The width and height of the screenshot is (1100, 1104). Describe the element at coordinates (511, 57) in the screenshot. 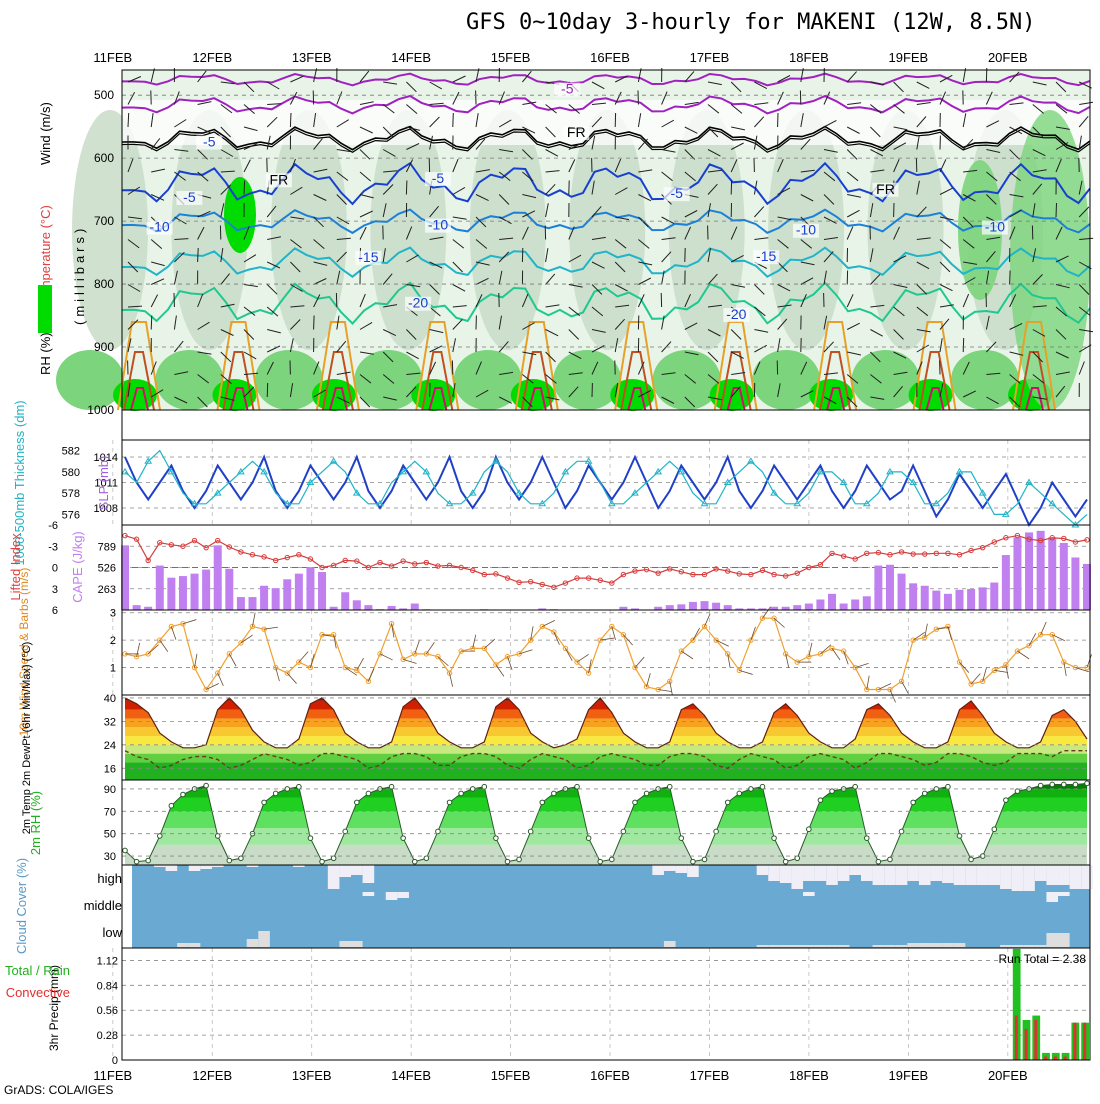

I see `date-label-top: 15FEB` at that location.